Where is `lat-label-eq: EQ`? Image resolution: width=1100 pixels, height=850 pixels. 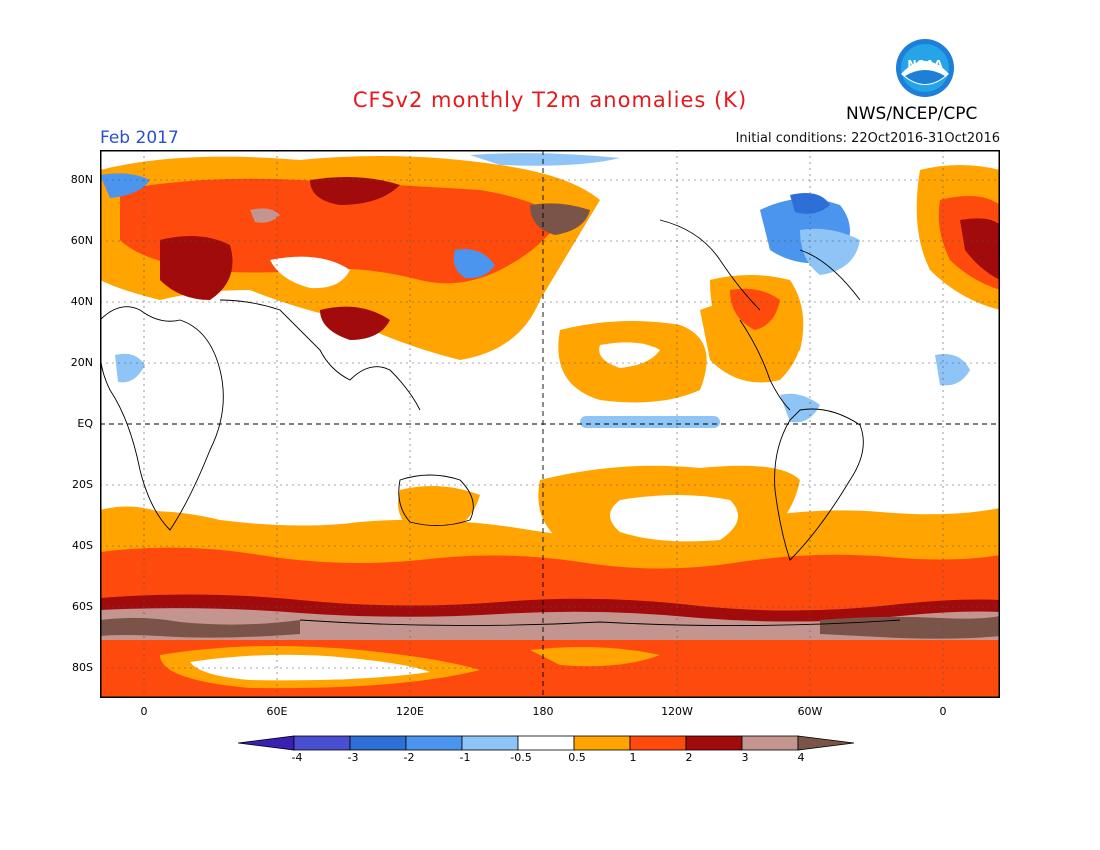 lat-label-eq: EQ is located at coordinates (85, 423).